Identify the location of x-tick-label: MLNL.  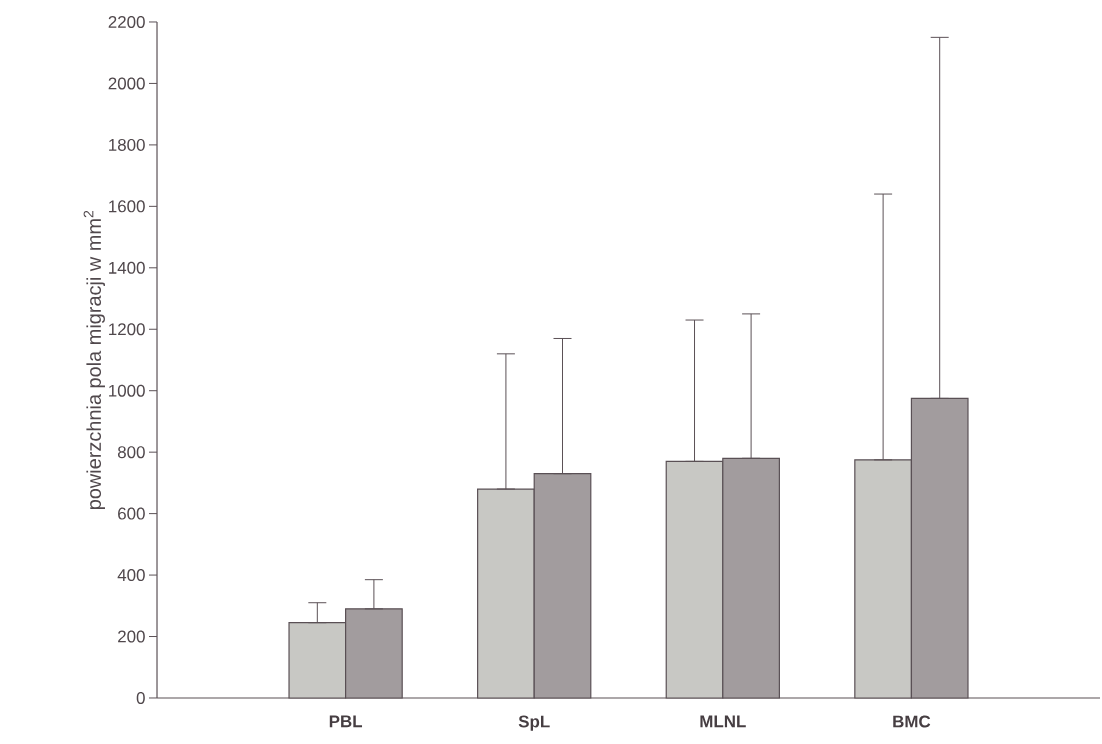
(723, 721).